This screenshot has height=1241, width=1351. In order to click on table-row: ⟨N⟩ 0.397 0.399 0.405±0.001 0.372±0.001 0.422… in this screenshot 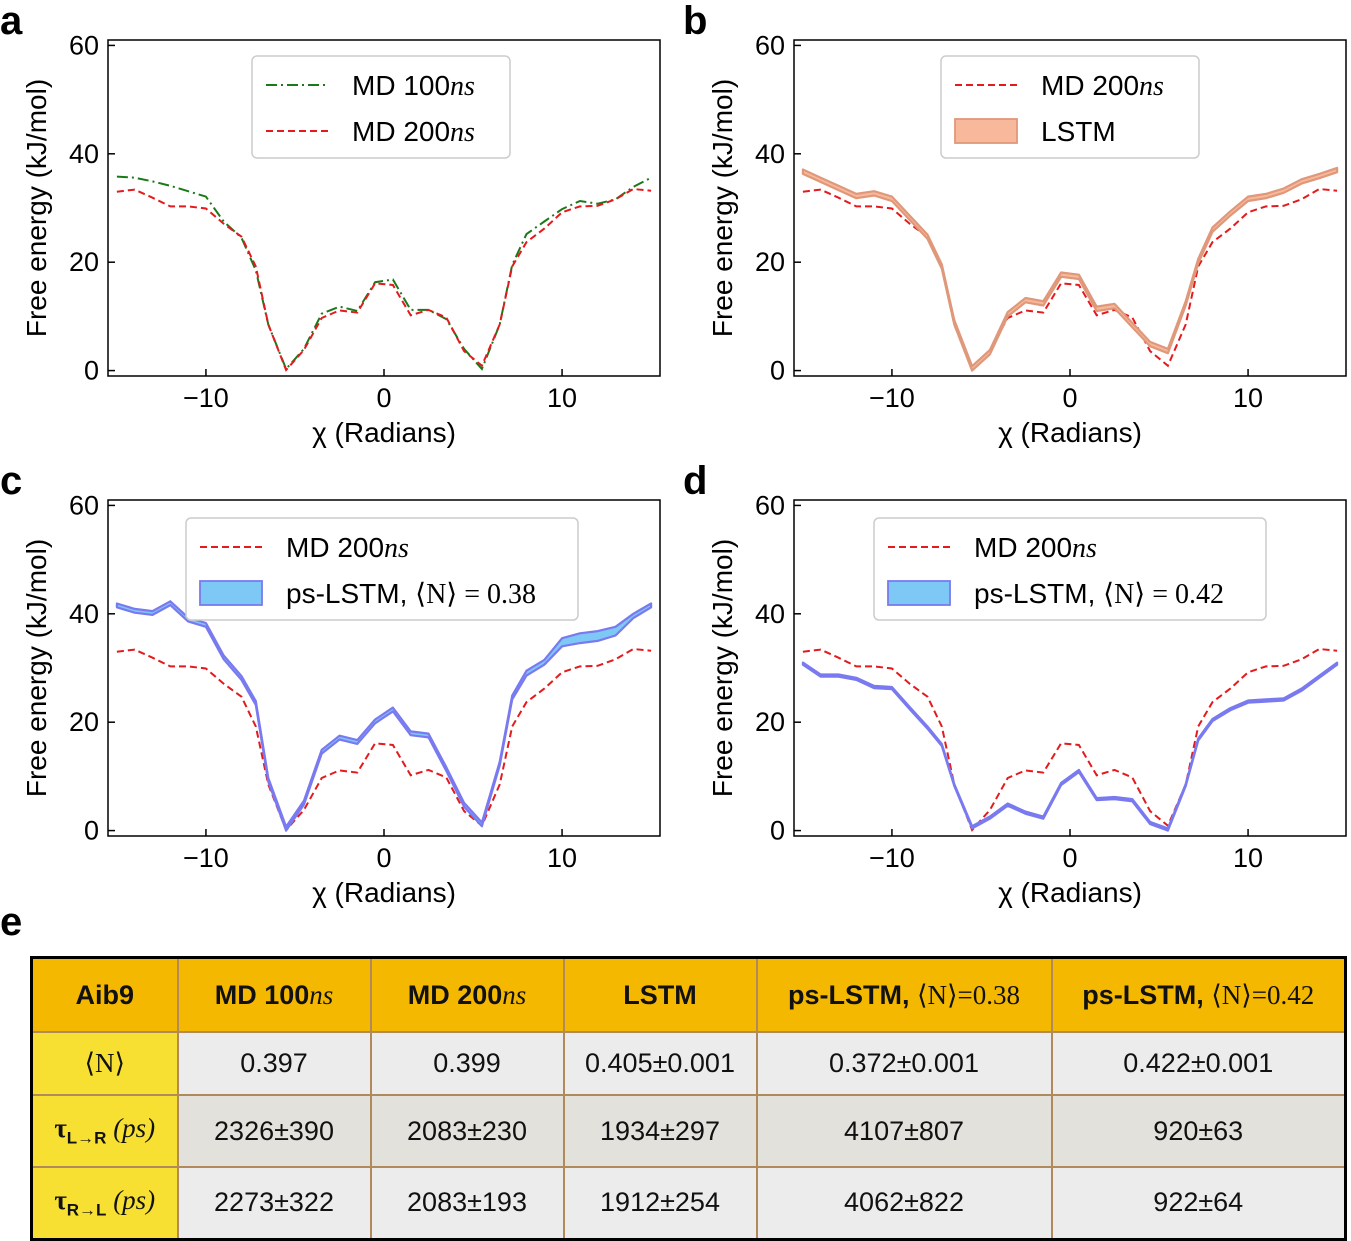, I will do `click(688, 1063)`.